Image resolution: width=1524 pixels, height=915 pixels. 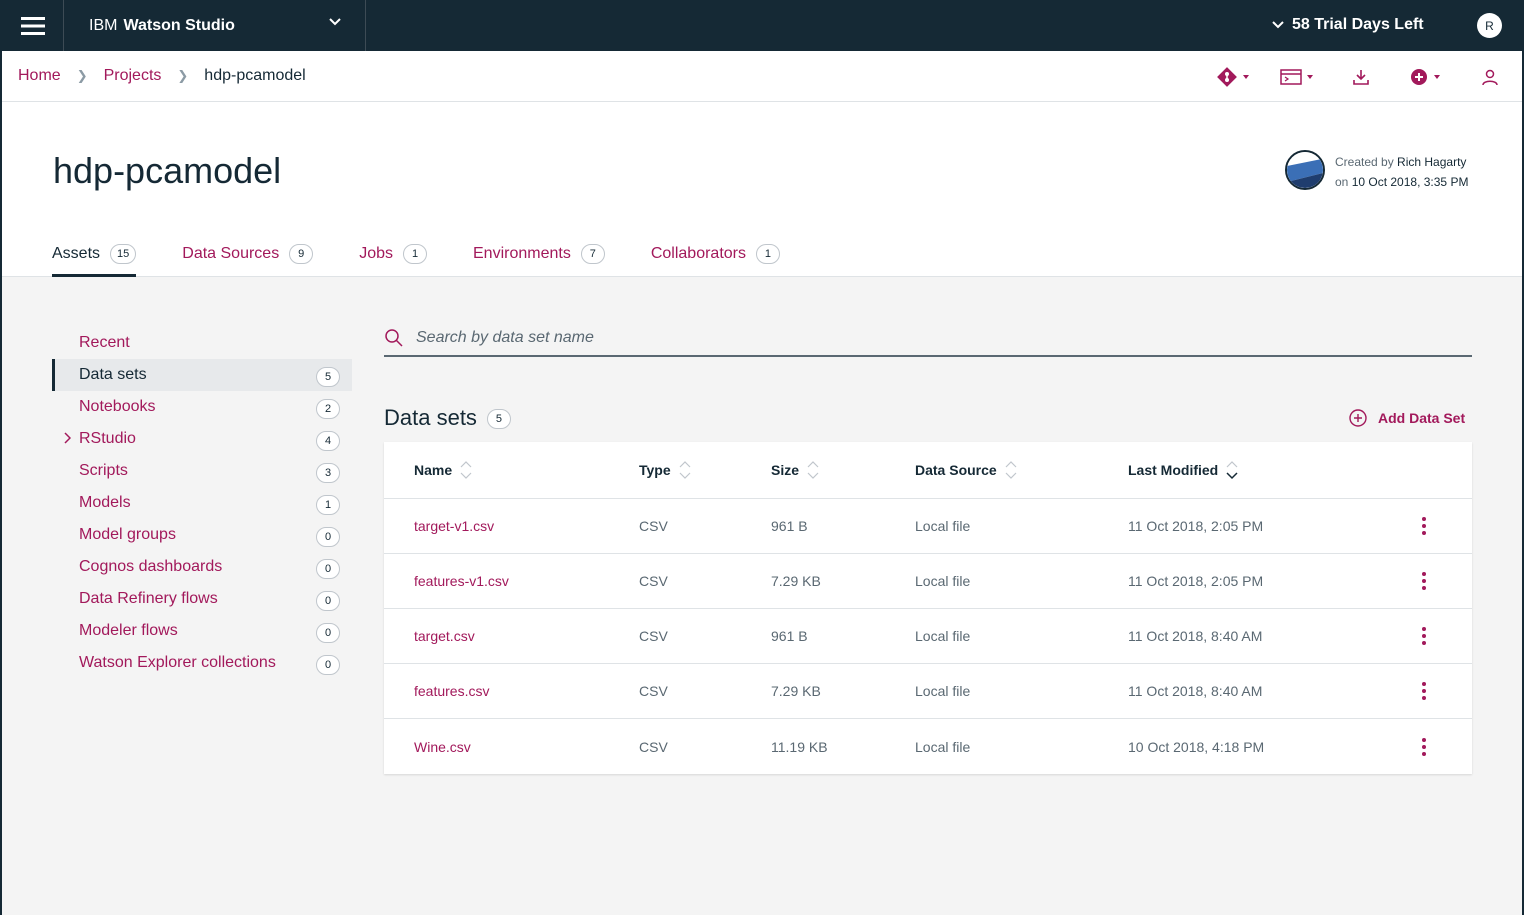 What do you see at coordinates (866, 337) in the screenshot?
I see `search-input` at bounding box center [866, 337].